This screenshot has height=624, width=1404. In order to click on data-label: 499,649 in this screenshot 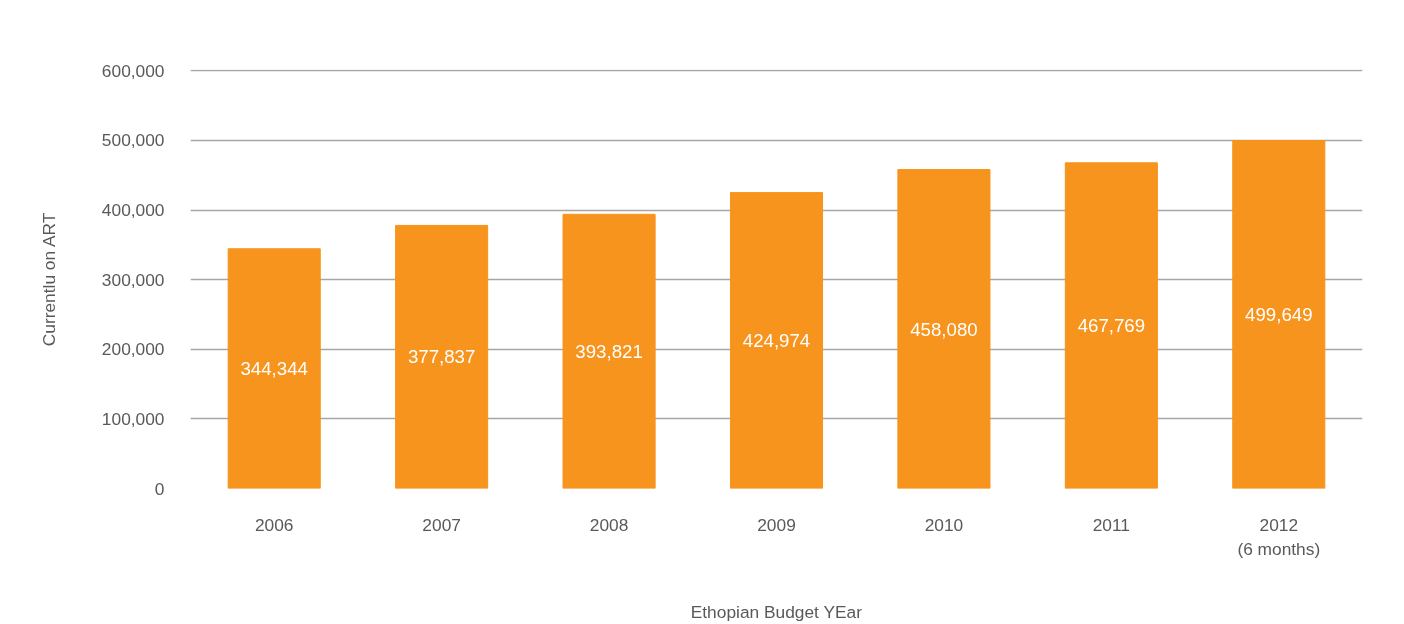, I will do `click(1279, 315)`.